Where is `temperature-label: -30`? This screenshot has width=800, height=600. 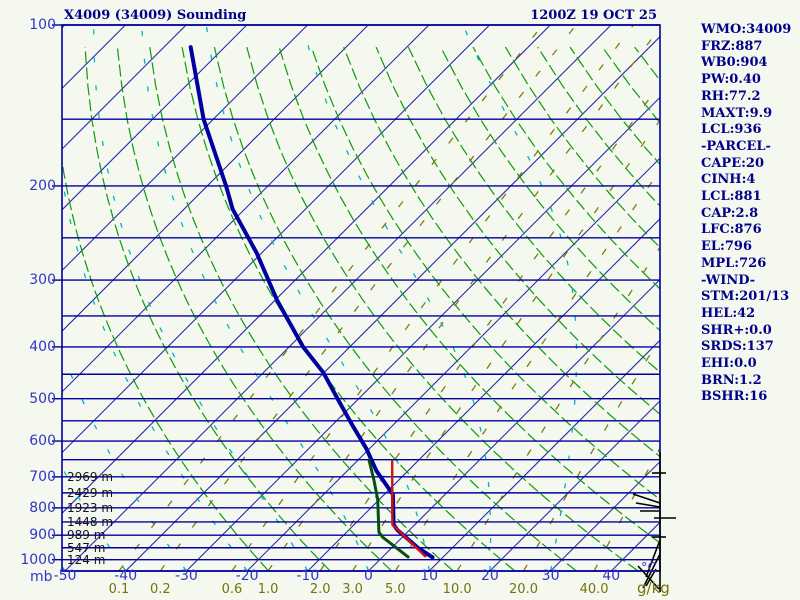
temperature-label: -30 is located at coordinates (186, 576).